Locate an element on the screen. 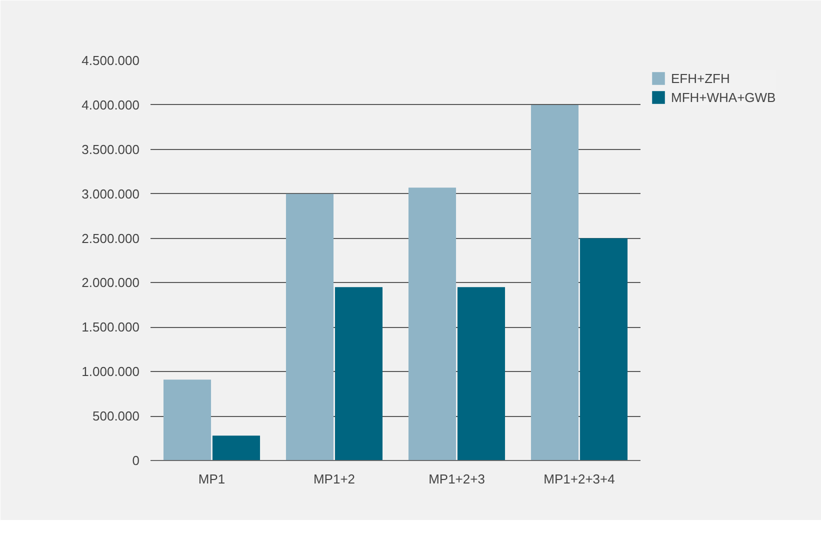  legend-label: MFH+WHA+GWB is located at coordinates (723, 97).